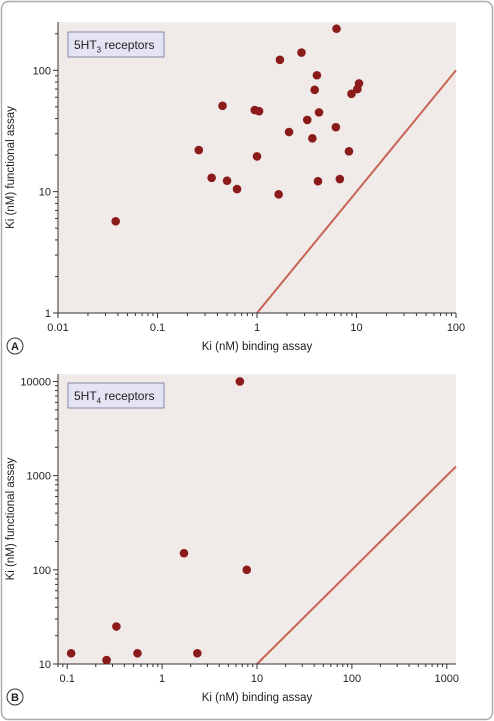  Describe the element at coordinates (447, 679) in the screenshot. I see `x-tick-label: 1000` at that location.